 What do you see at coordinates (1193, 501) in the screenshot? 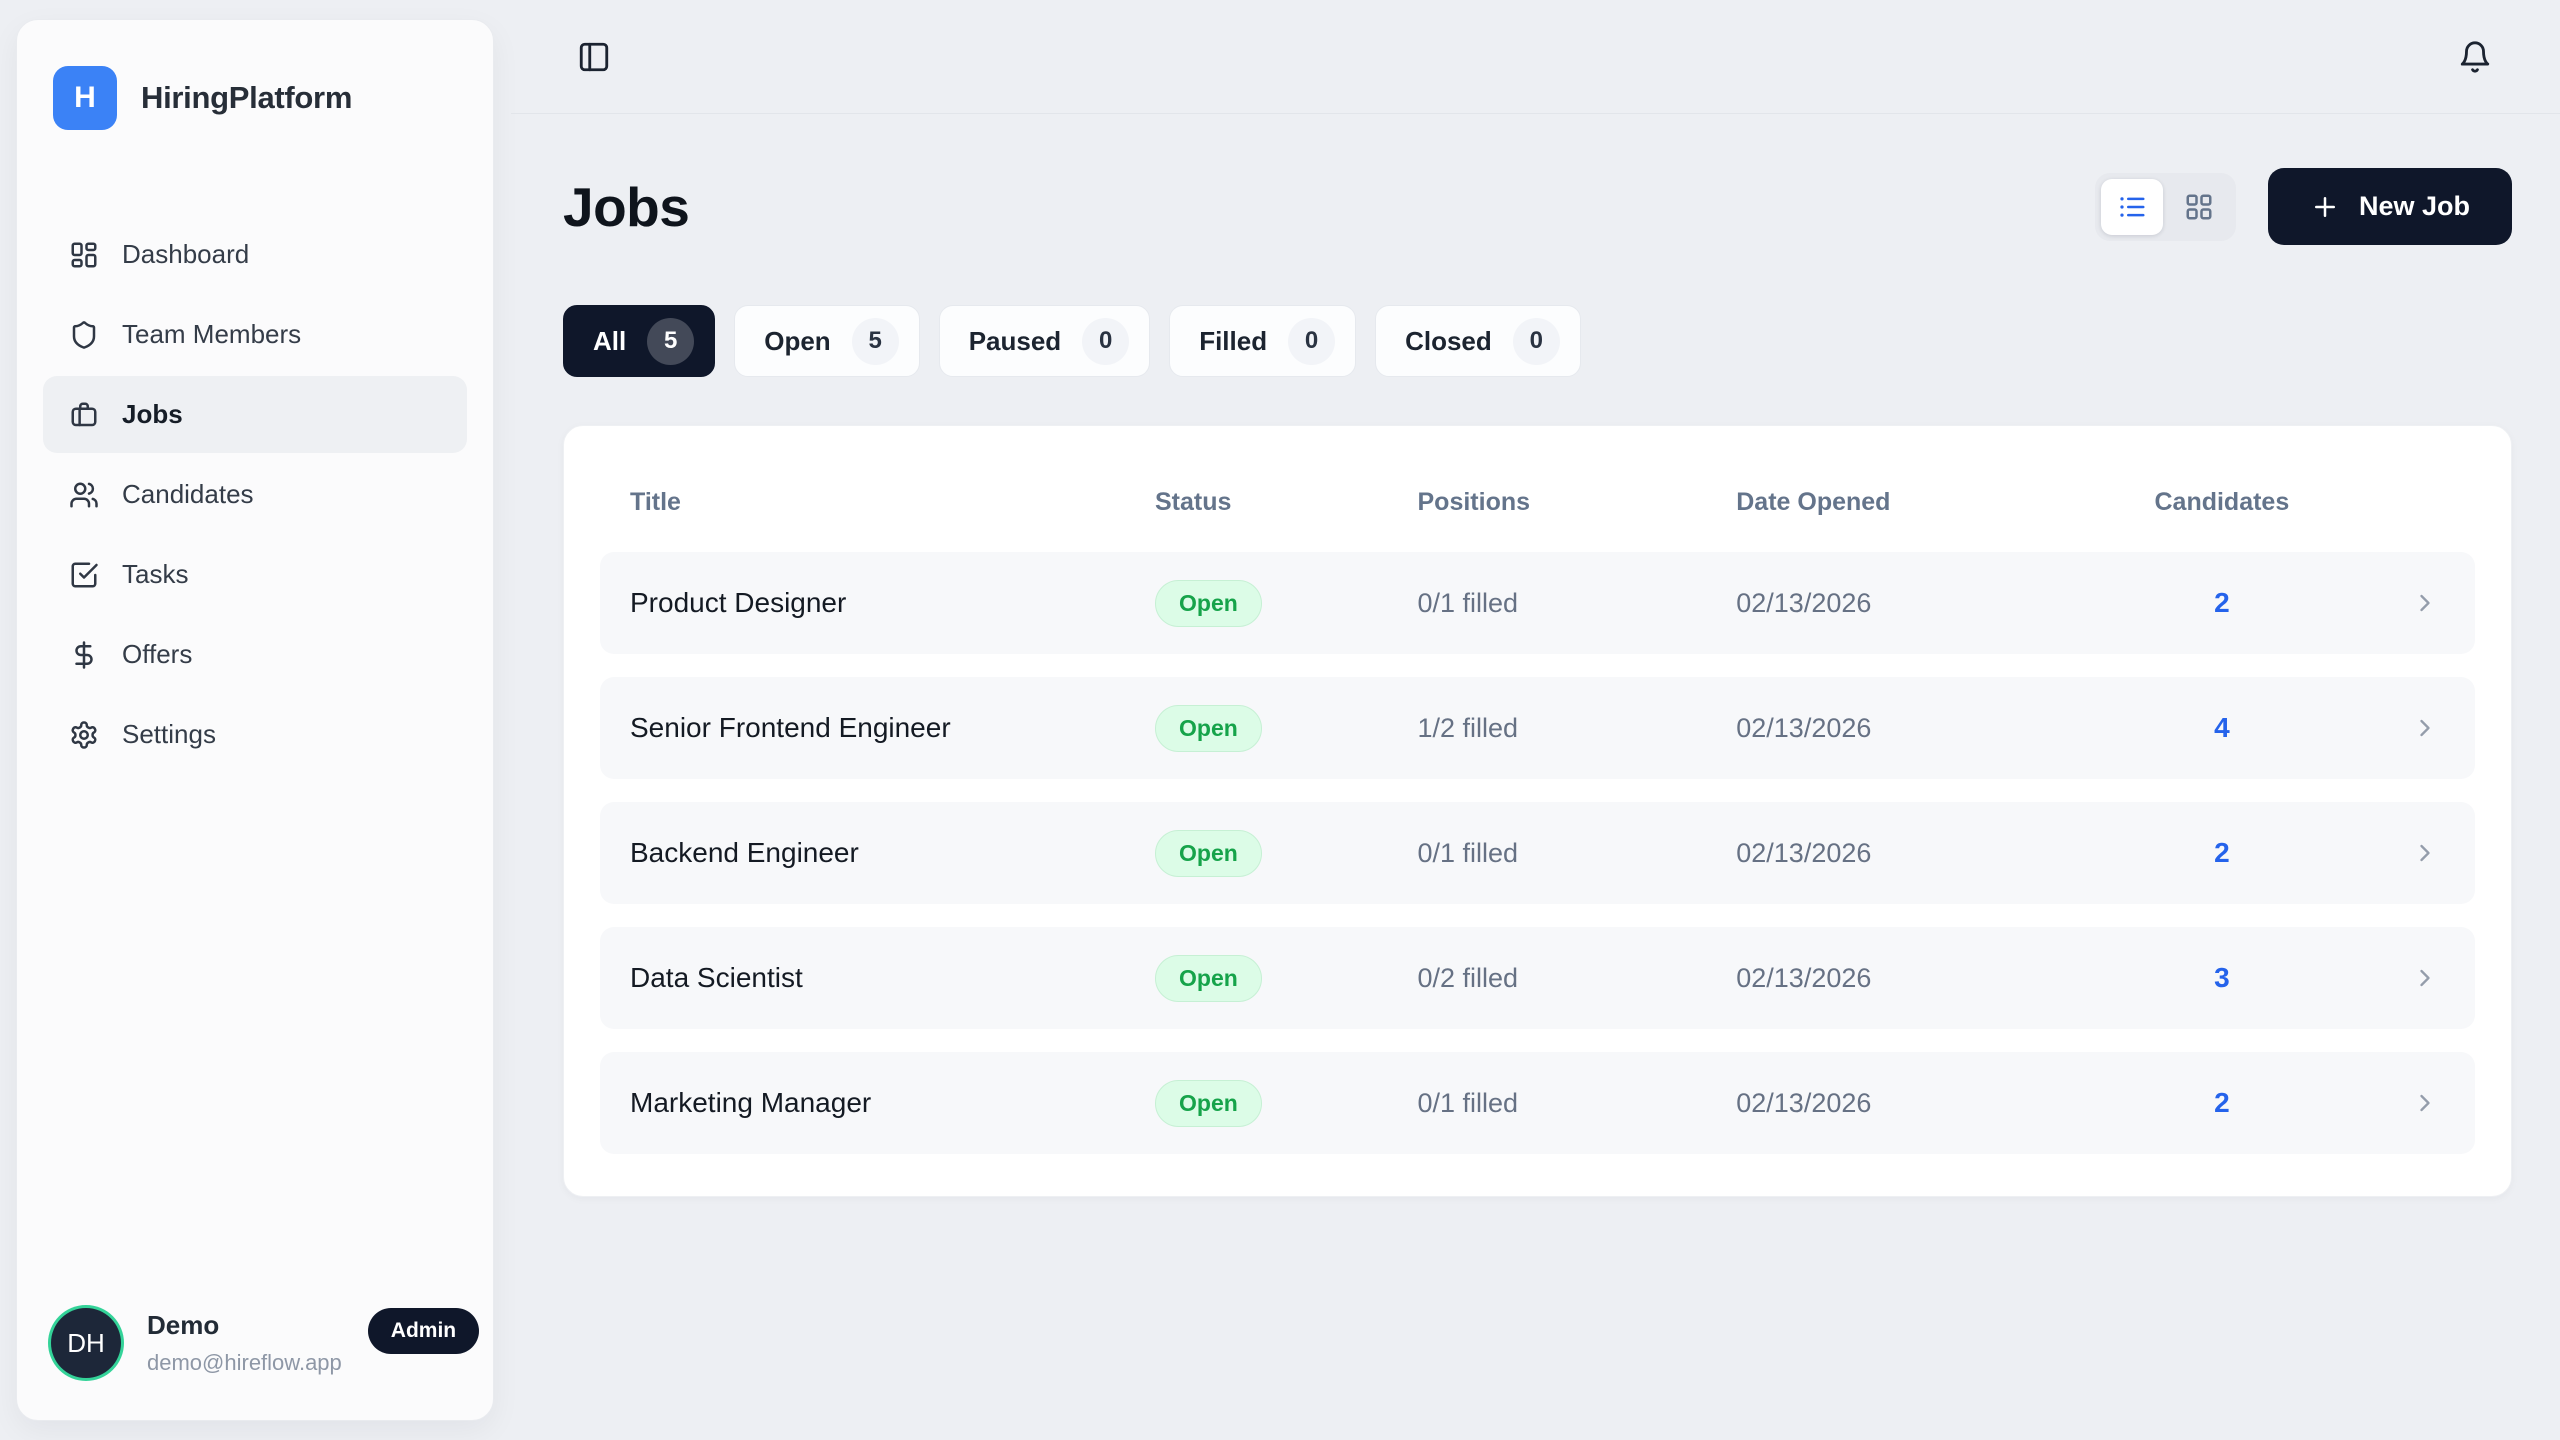
I see `column-header-status: Status` at bounding box center [1193, 501].